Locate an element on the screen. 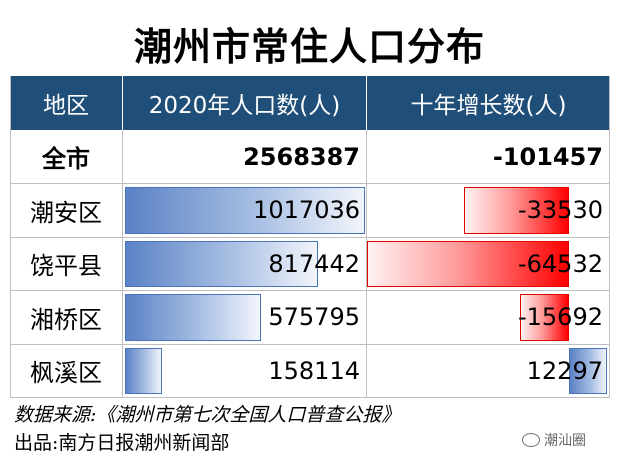  wechat-icon is located at coordinates (531, 440).